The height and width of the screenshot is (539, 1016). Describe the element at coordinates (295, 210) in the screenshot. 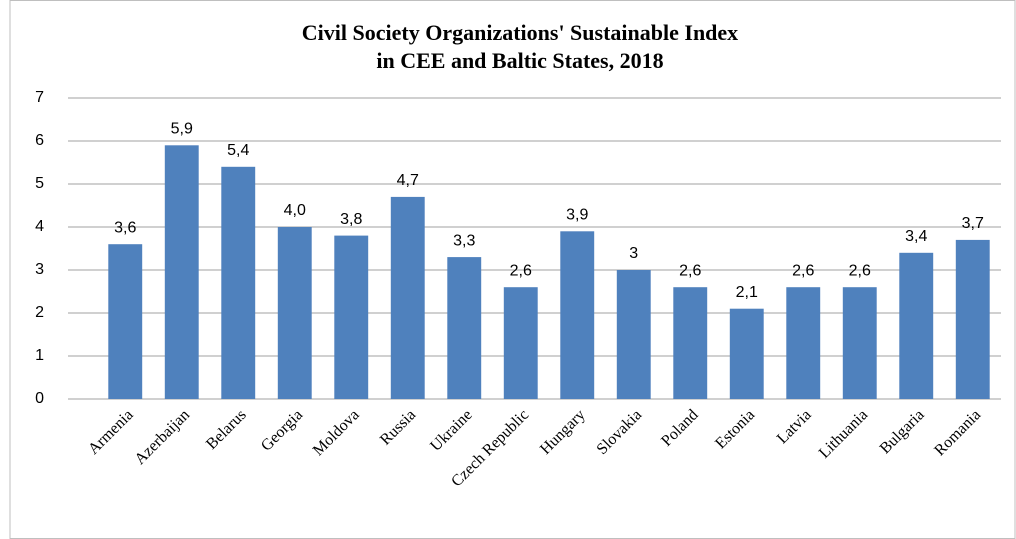

I see `data-label: 4,0` at that location.